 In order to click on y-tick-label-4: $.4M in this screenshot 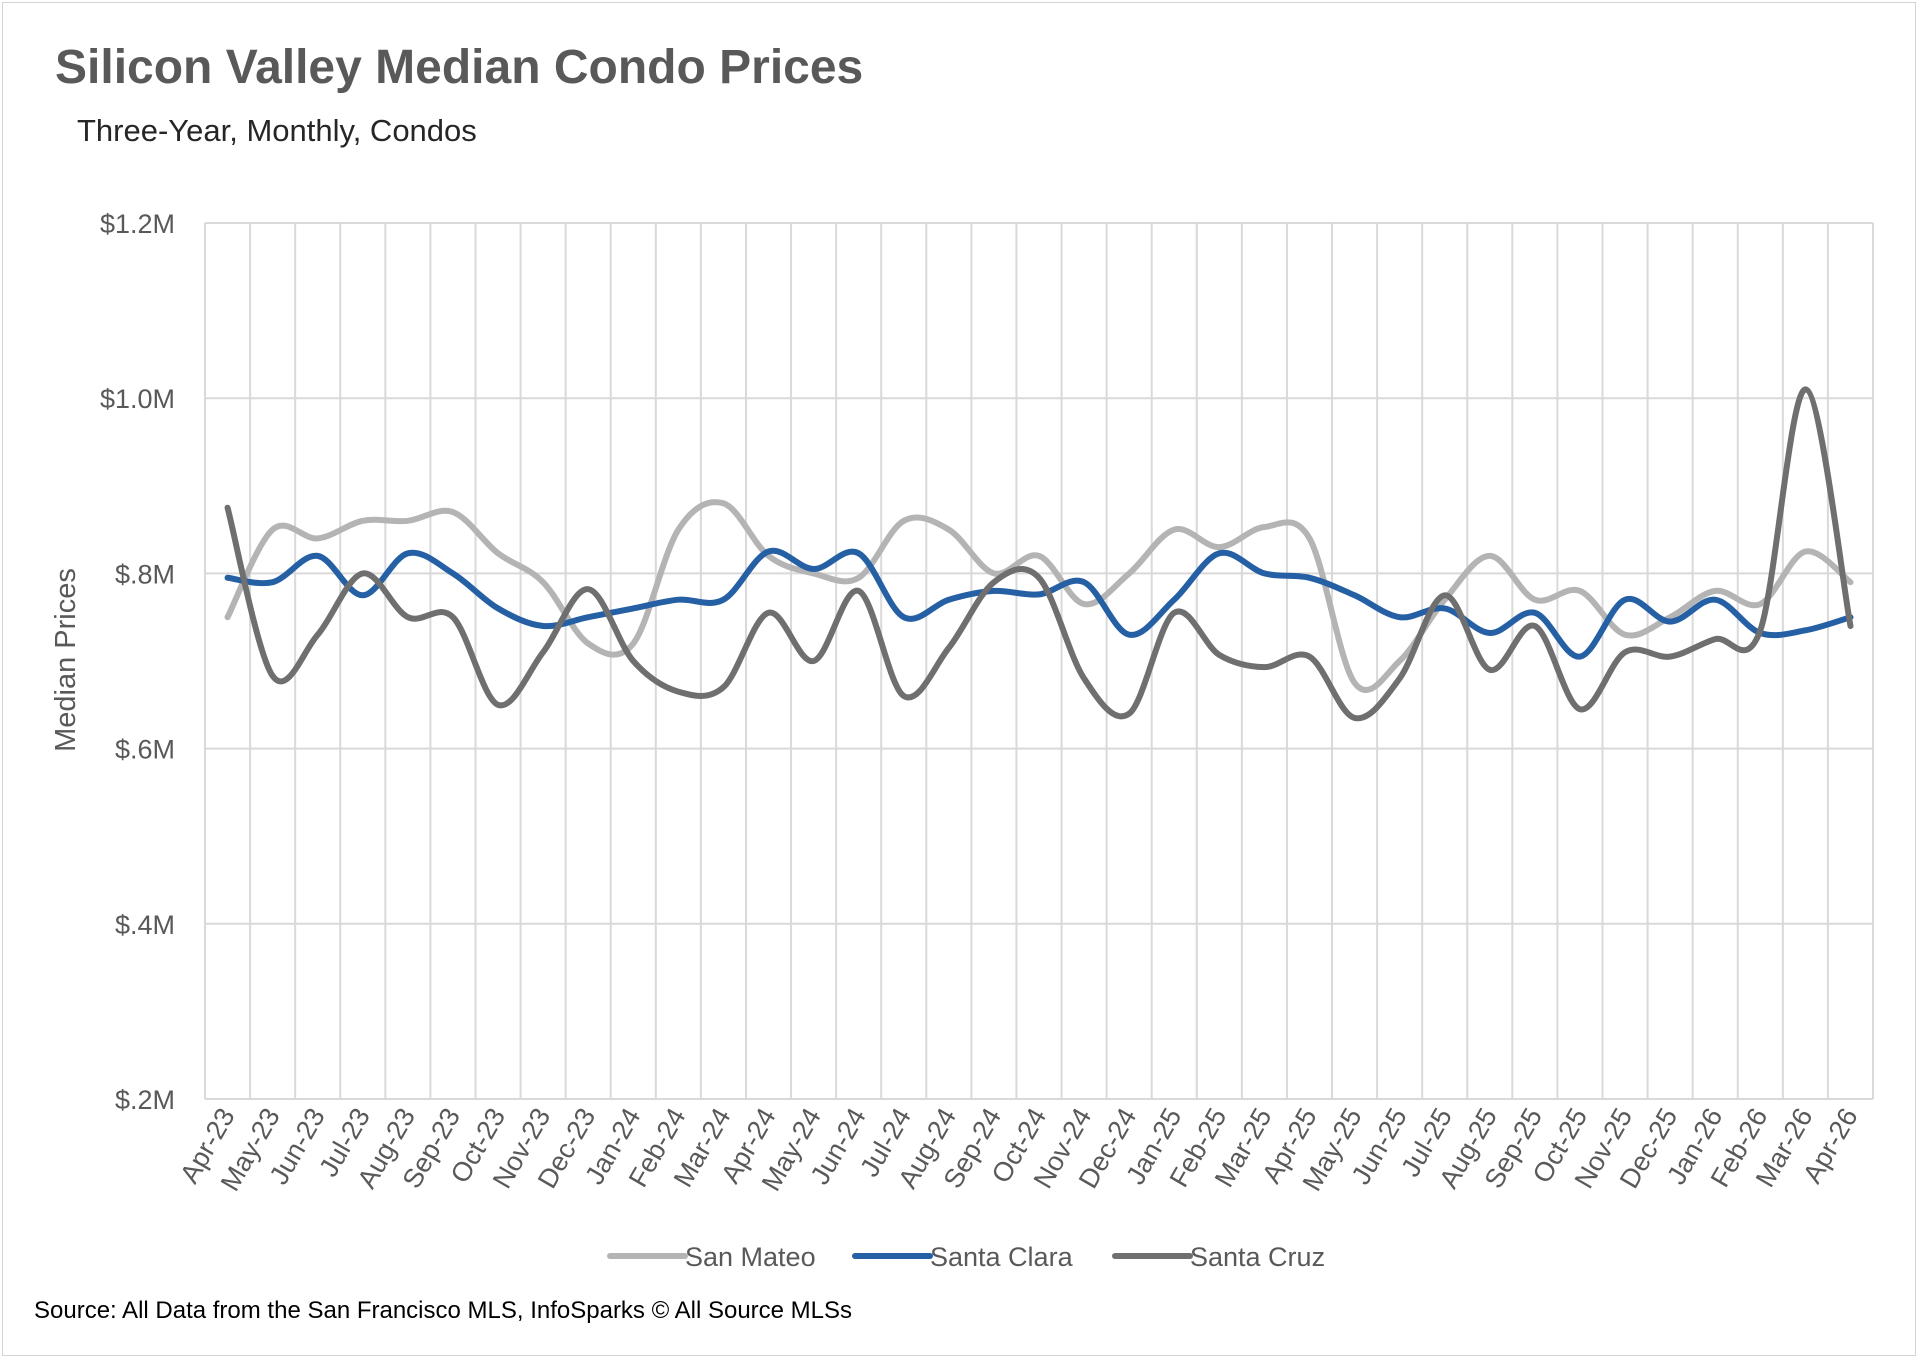, I will do `click(145, 925)`.